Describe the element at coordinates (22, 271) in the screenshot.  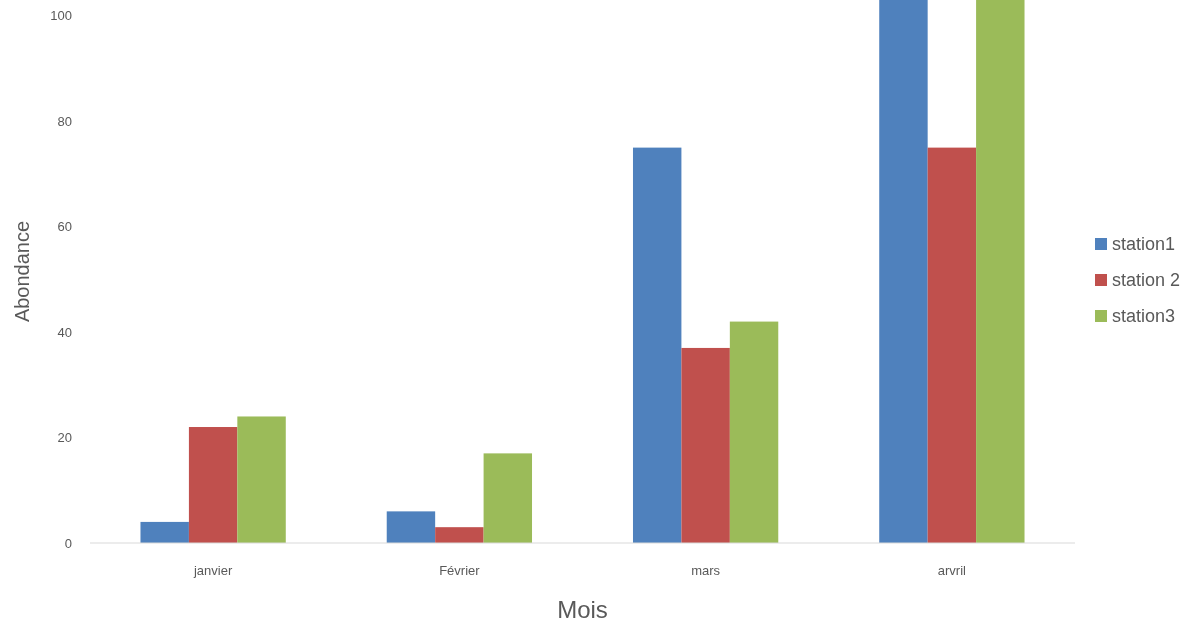
I see `y-axis-title: Abondance` at that location.